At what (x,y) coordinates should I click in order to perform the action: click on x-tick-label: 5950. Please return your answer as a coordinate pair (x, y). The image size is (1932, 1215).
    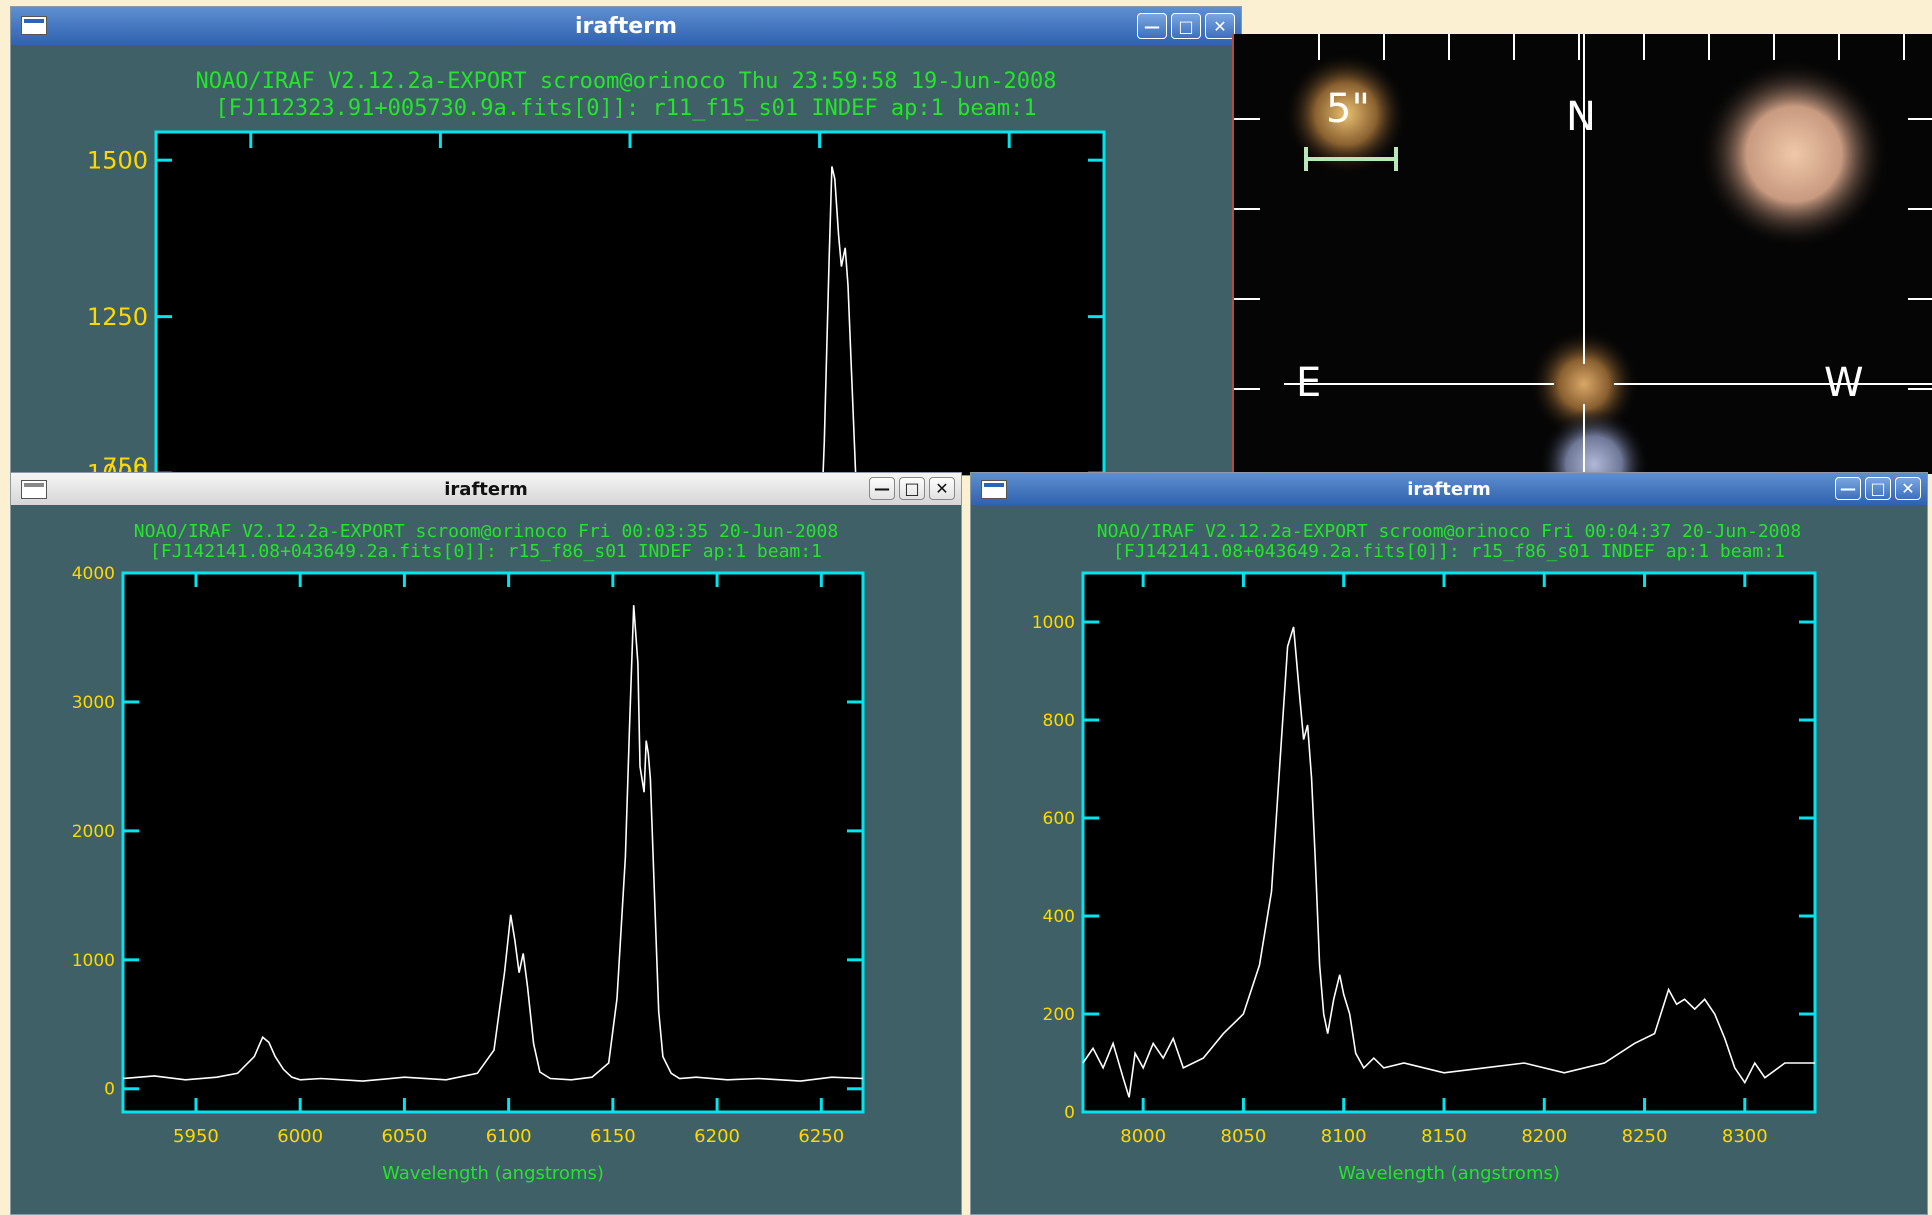
    Looking at the image, I should click on (196, 1136).